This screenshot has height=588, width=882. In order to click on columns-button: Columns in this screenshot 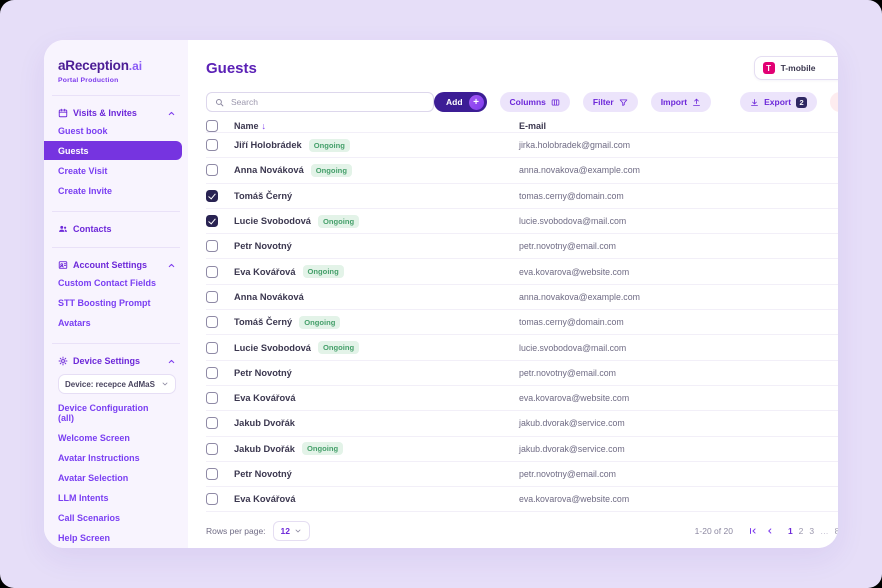, I will do `click(534, 102)`.